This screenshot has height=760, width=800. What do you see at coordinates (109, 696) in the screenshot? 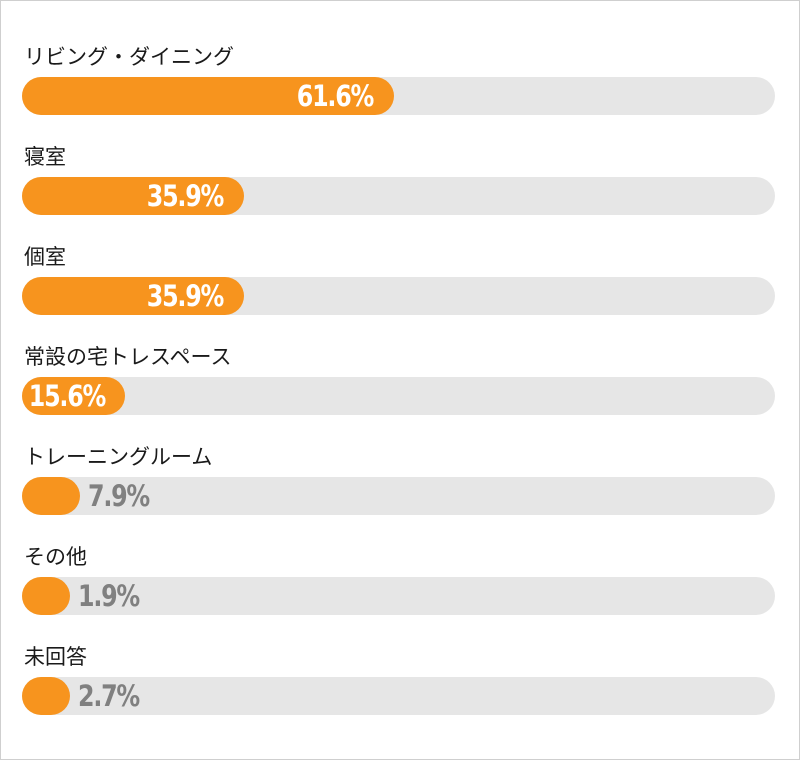
I see `value-label: 2.7%` at bounding box center [109, 696].